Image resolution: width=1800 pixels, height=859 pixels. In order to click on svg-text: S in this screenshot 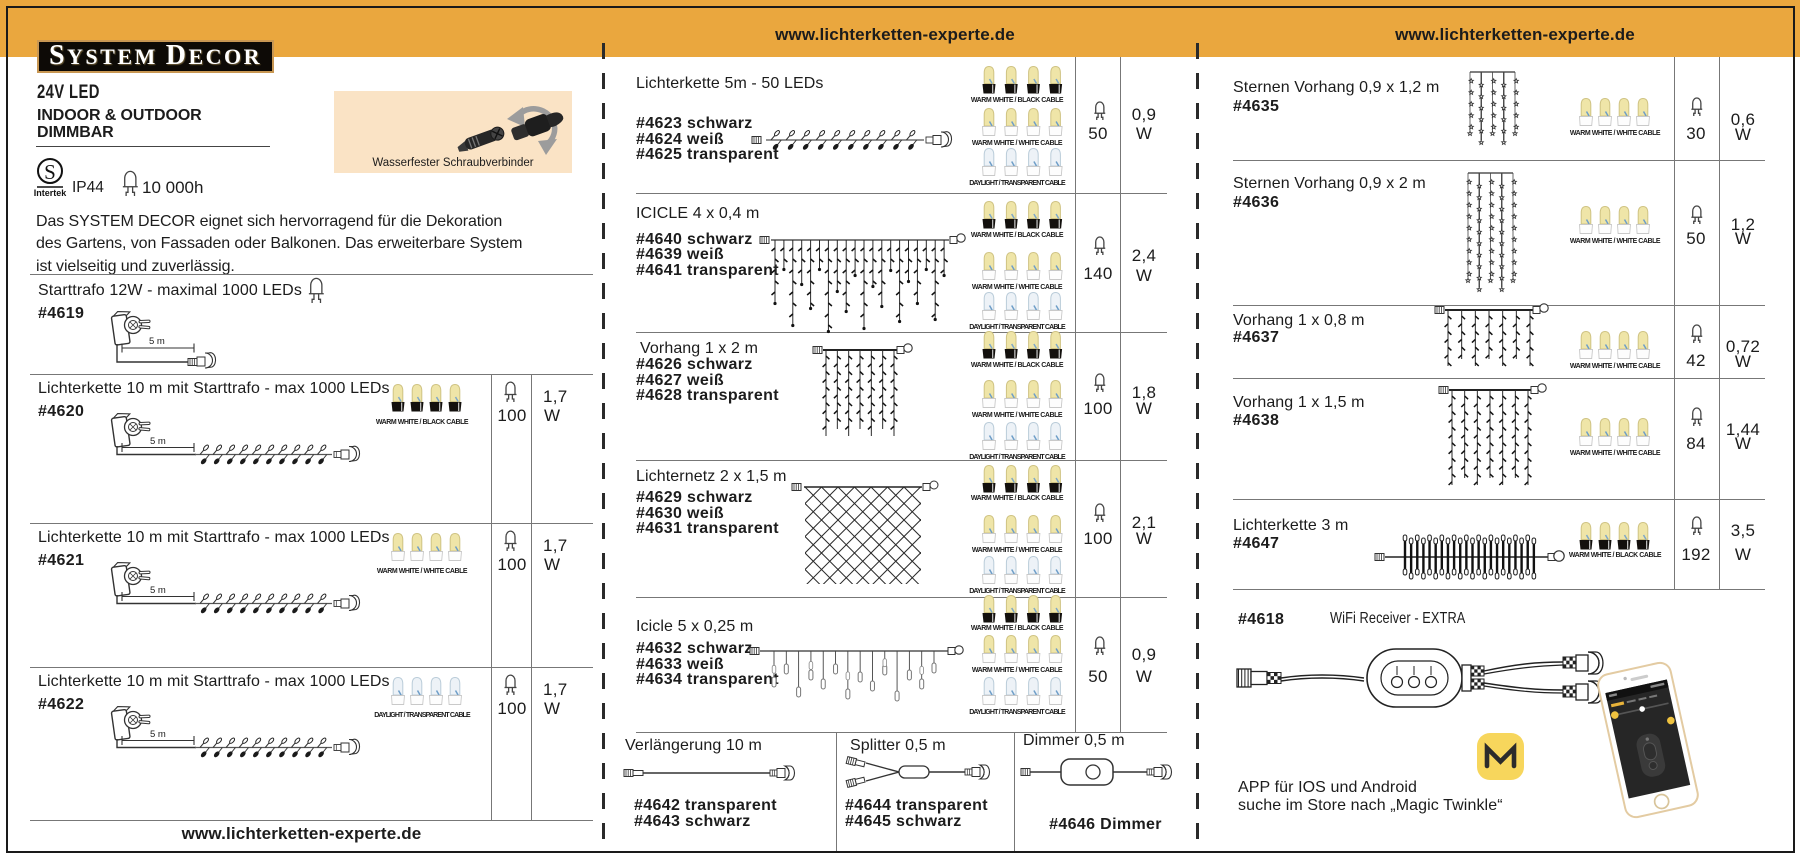, I will do `click(50, 172)`.